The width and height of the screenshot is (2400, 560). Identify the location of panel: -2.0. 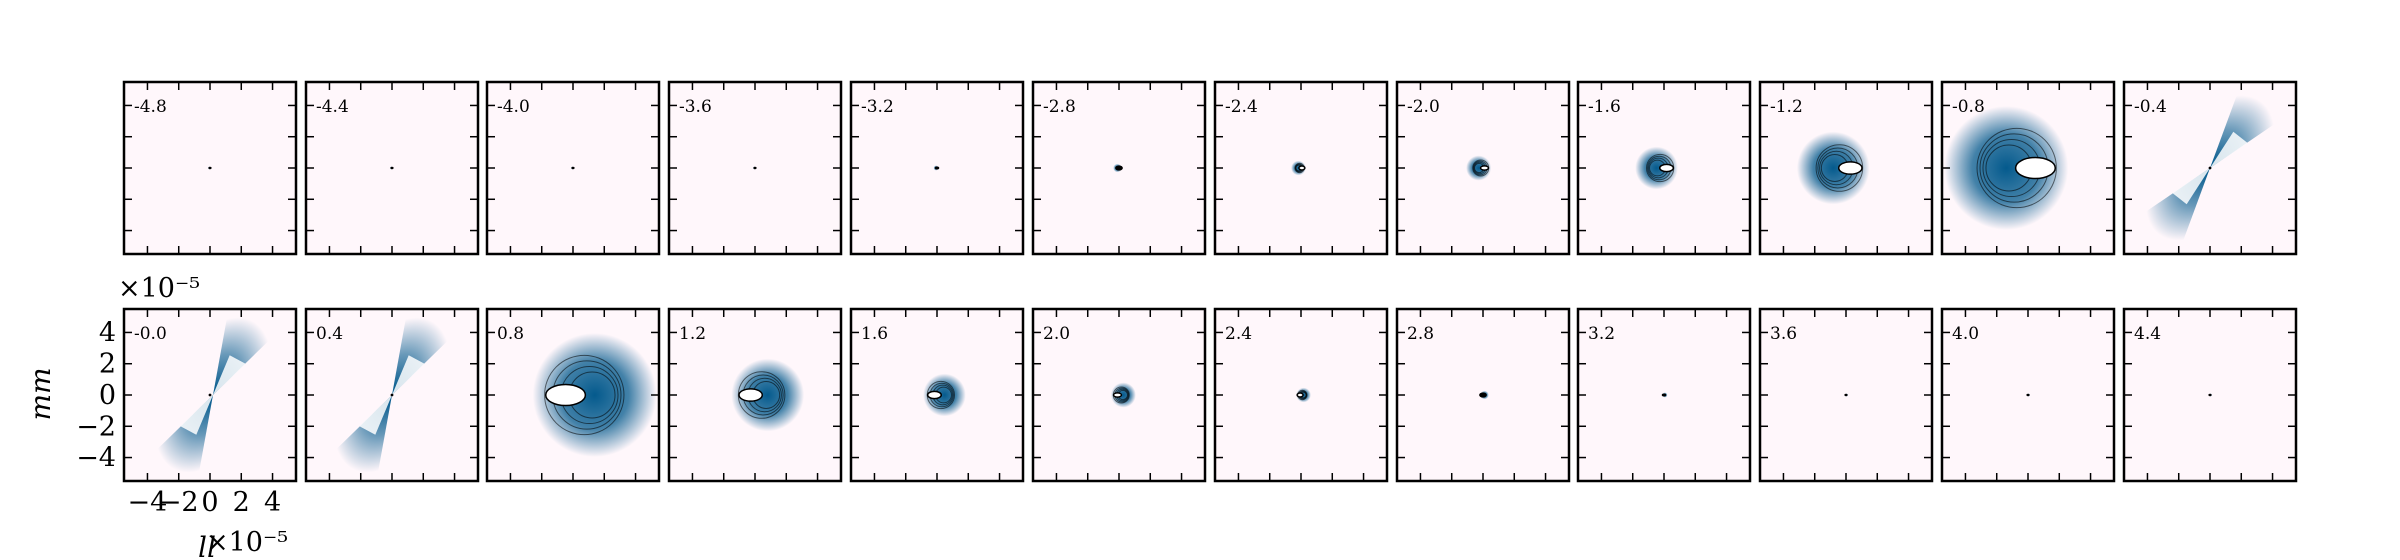
(1483, 168).